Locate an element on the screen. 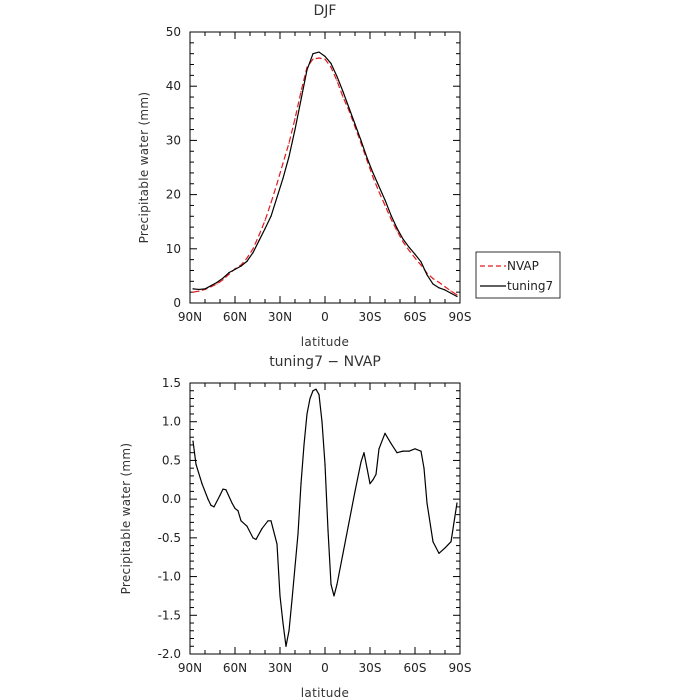 The width and height of the screenshot is (700, 700). chart-title: DJF is located at coordinates (325, 11).